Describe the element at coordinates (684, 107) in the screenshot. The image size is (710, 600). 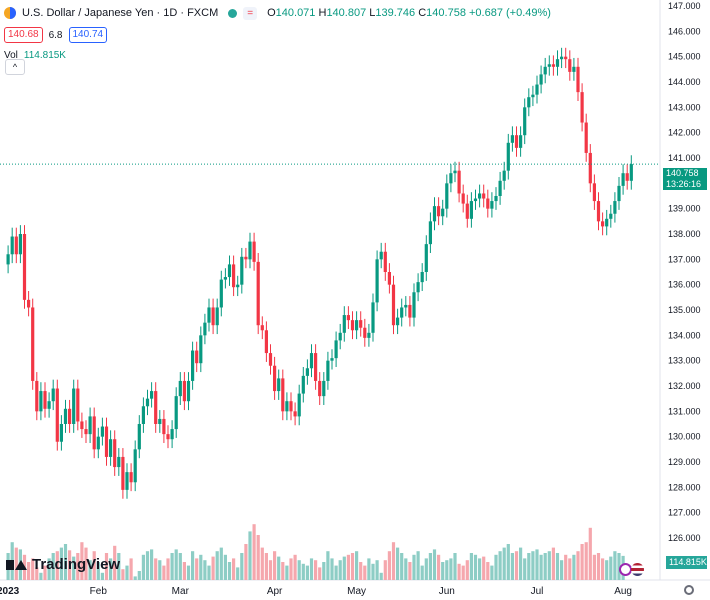
I see `y-tick-label: 143.000` at that location.